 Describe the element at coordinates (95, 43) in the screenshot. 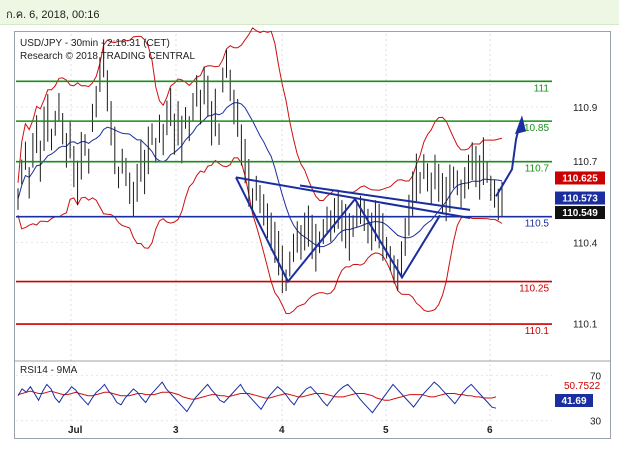

I see `chart-title: USD/JPY - 30min - 2:16:31 (CET)` at that location.